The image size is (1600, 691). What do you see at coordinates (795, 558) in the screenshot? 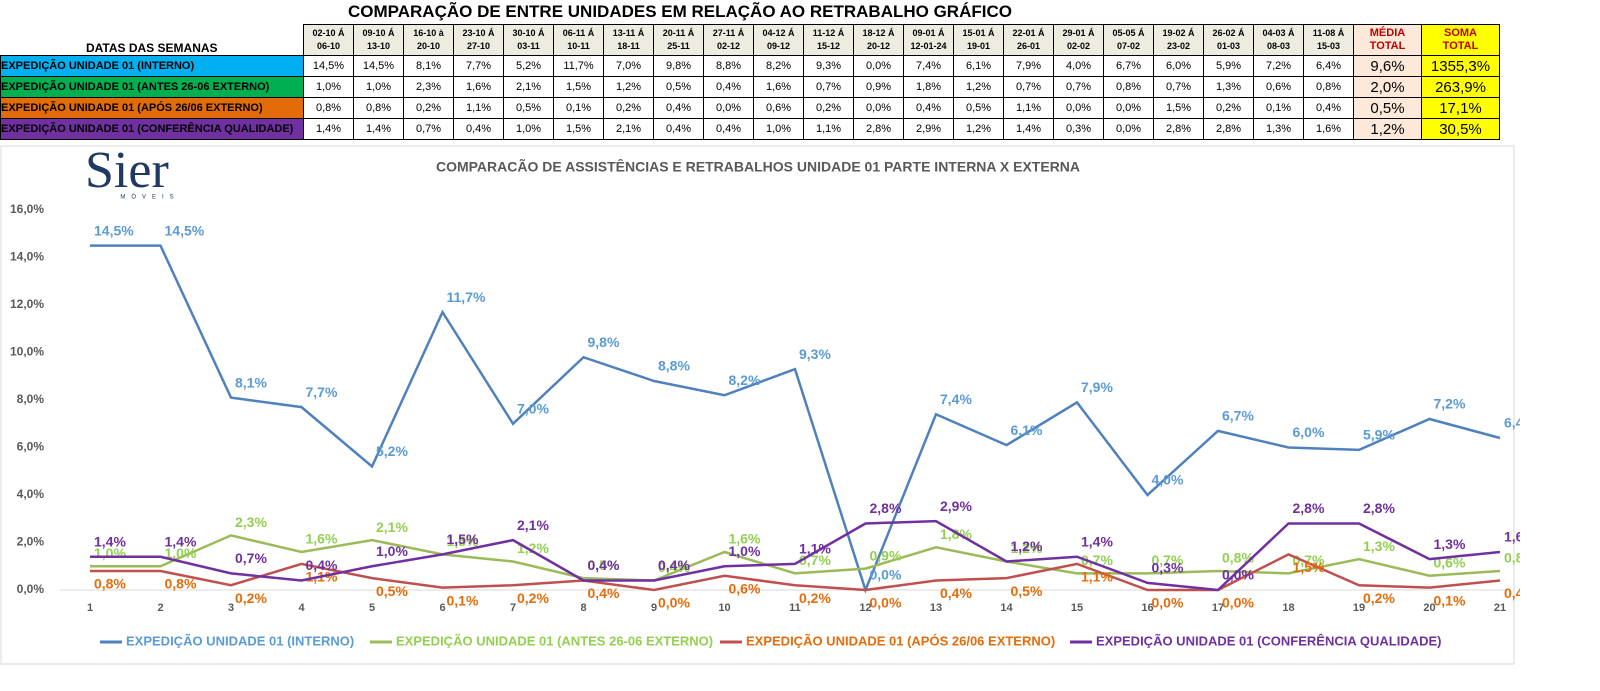
I see `series-line` at bounding box center [795, 558].